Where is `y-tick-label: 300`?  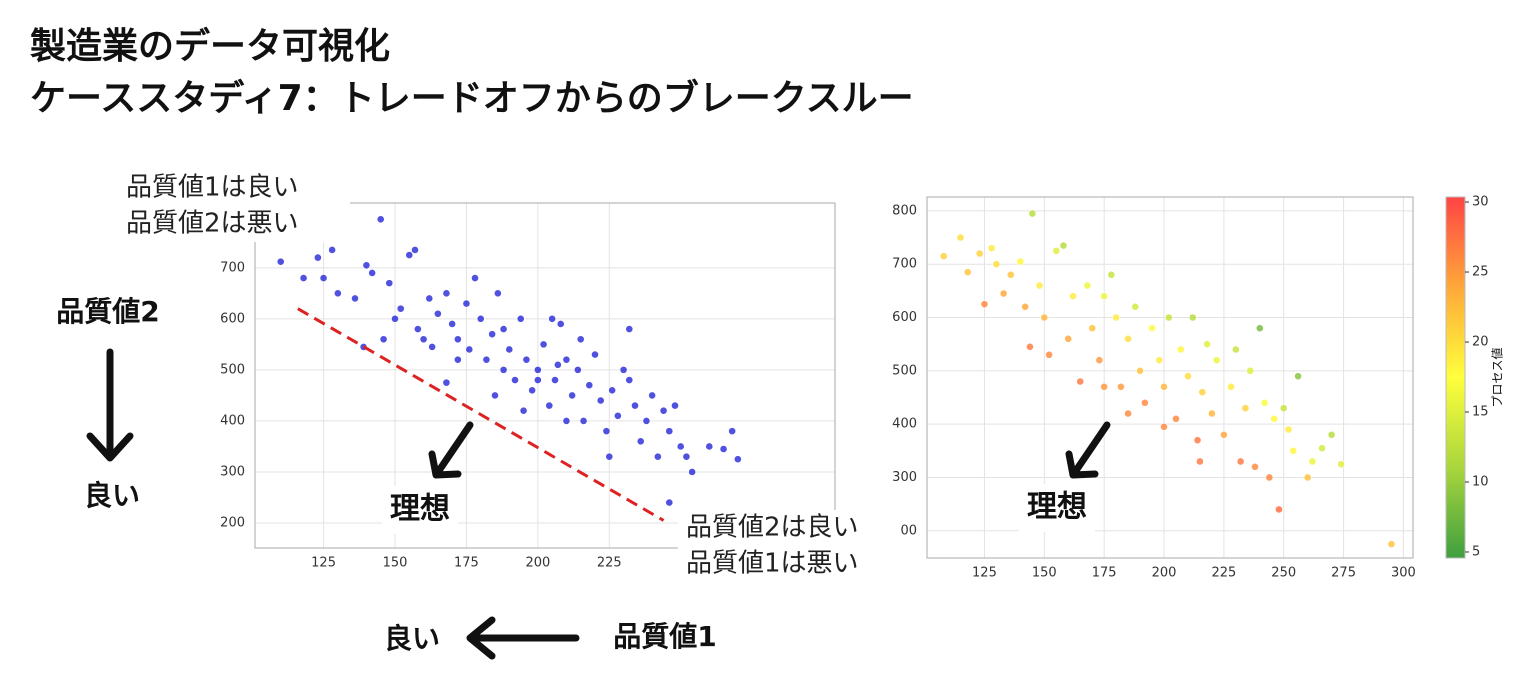
y-tick-label: 300 is located at coordinates (904, 477).